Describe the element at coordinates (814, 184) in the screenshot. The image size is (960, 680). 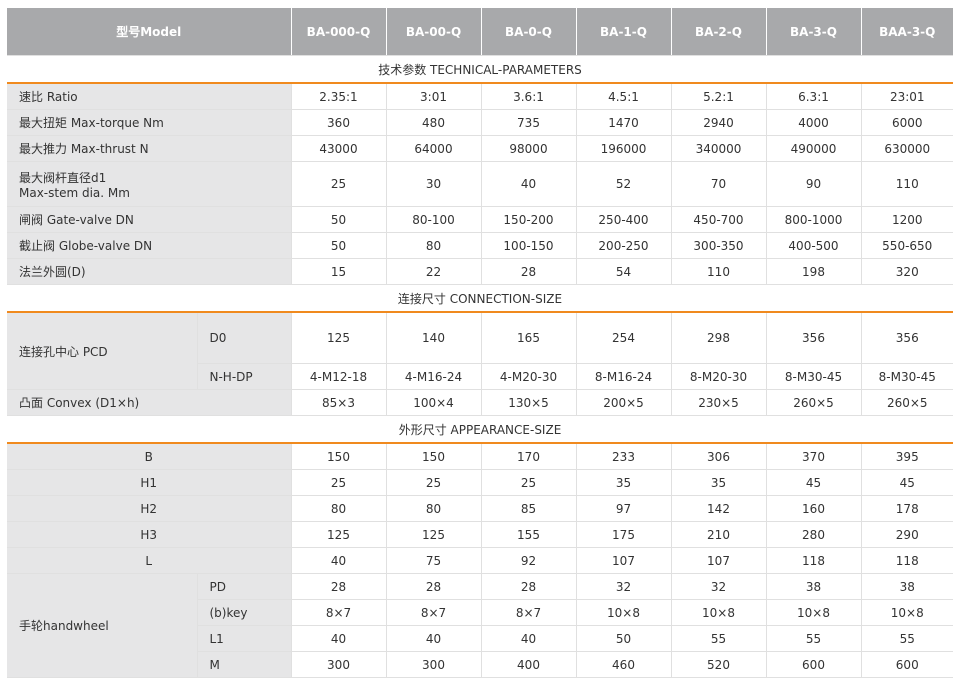
I see `table-cell: 90` at that location.